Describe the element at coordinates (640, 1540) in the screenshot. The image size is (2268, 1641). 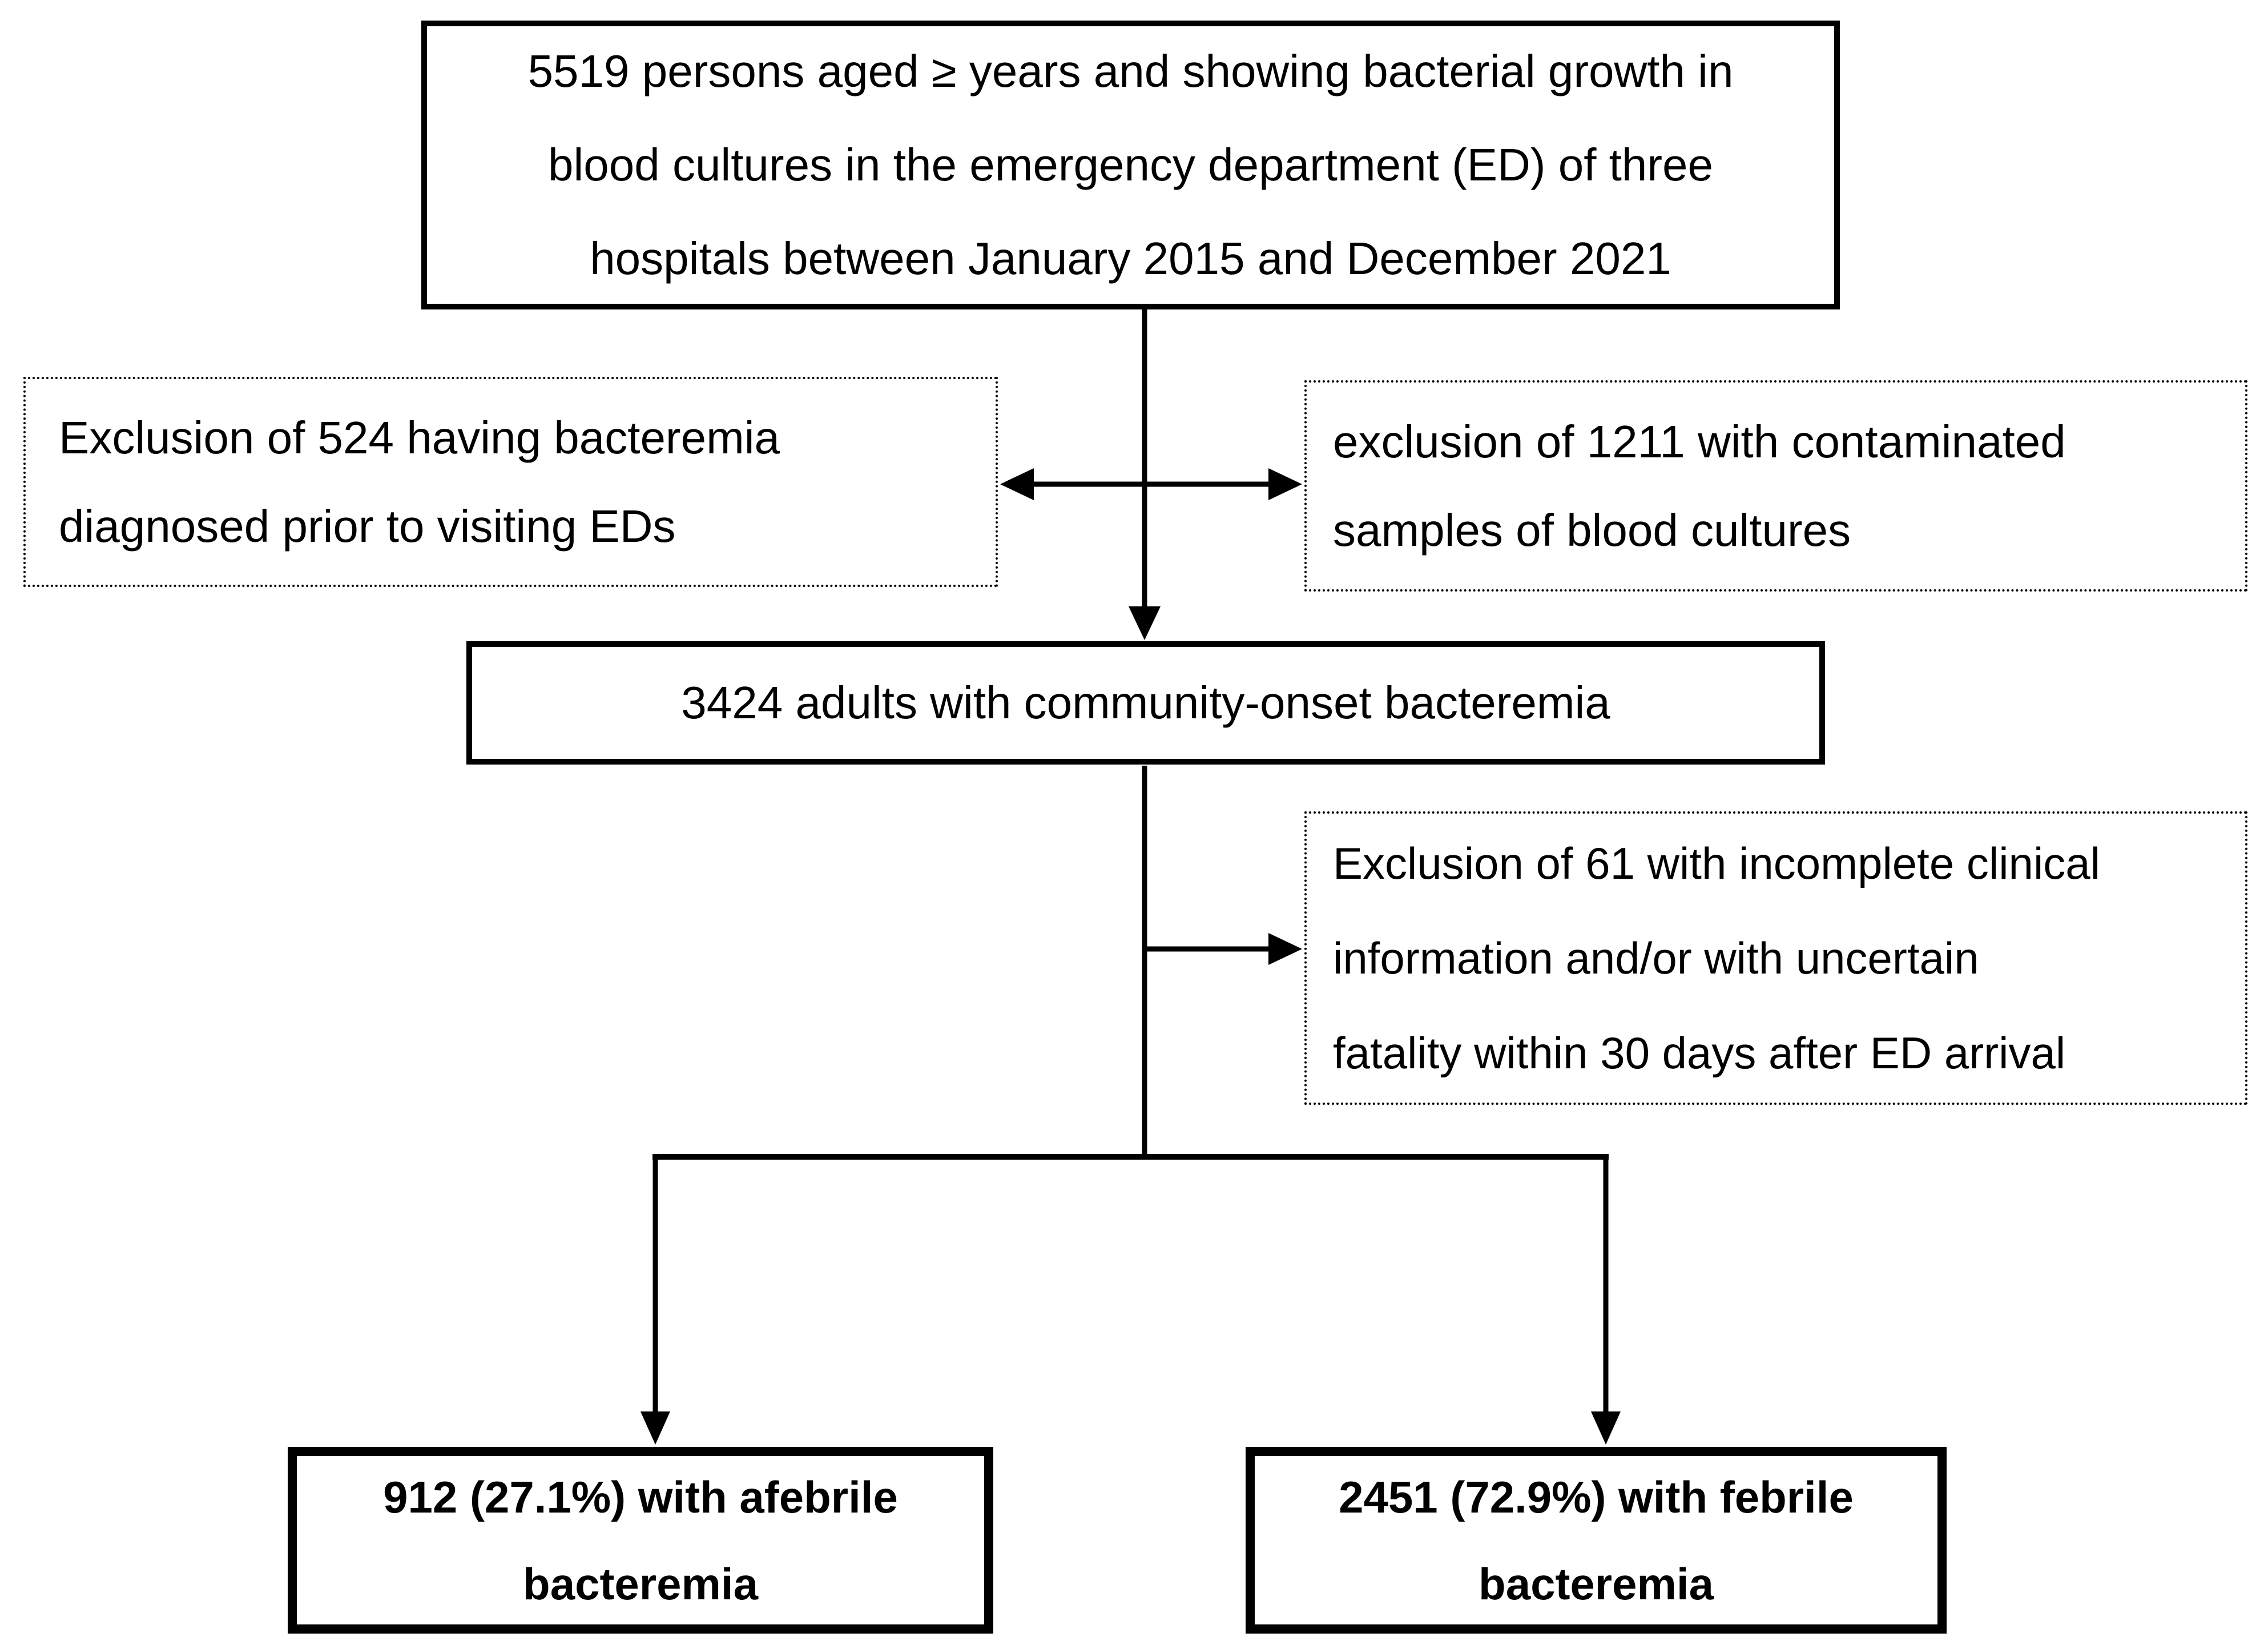
I see `box-afebrile-bacteremia: 912 (27.1%) with afebrile bacteremia` at that location.